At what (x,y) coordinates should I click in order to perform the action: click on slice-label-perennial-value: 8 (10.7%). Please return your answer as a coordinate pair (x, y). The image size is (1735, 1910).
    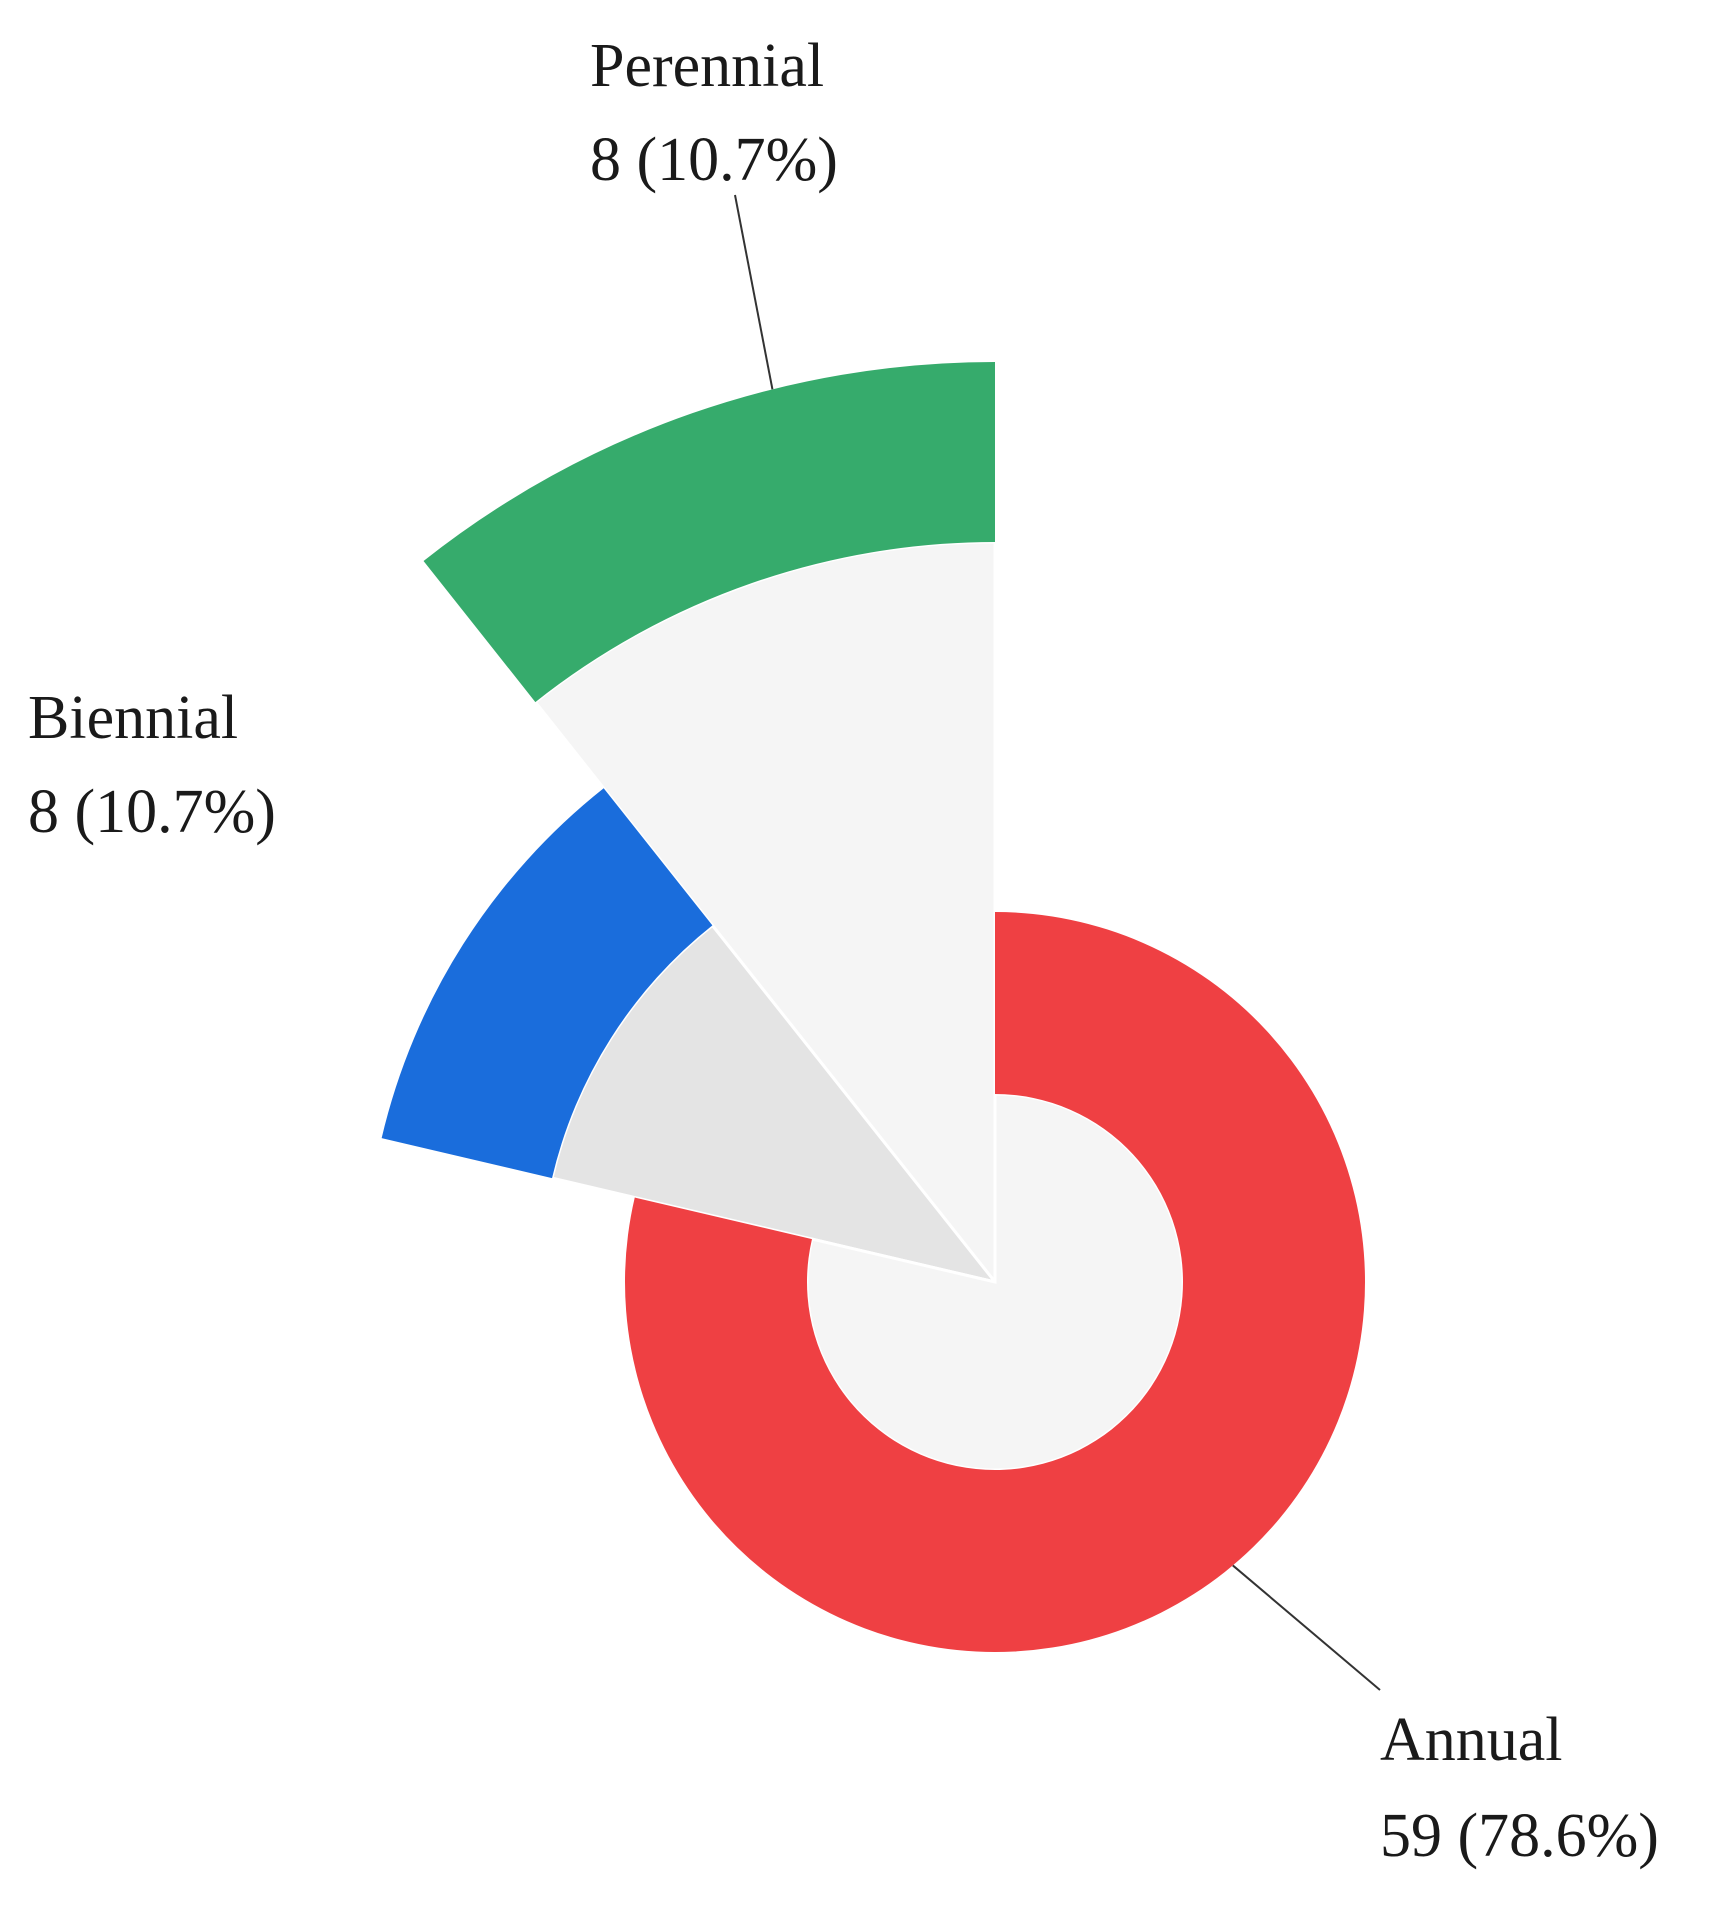
    Looking at the image, I should click on (714, 160).